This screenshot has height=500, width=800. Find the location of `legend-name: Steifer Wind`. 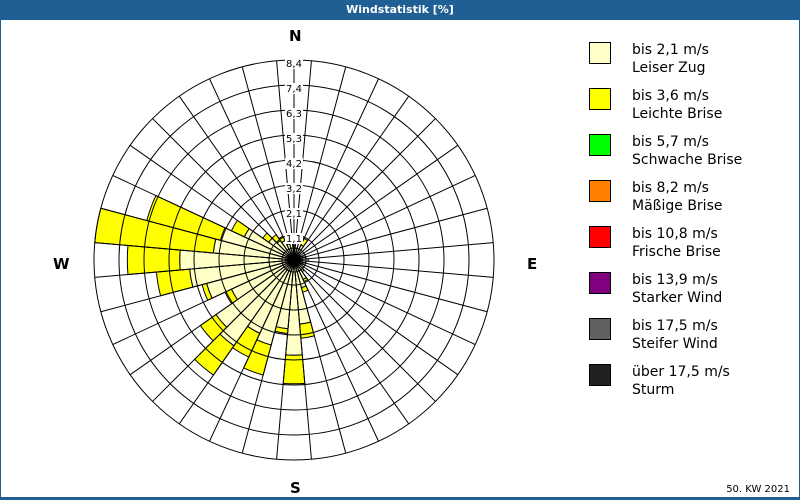

legend-name: Steifer Wind is located at coordinates (675, 344).